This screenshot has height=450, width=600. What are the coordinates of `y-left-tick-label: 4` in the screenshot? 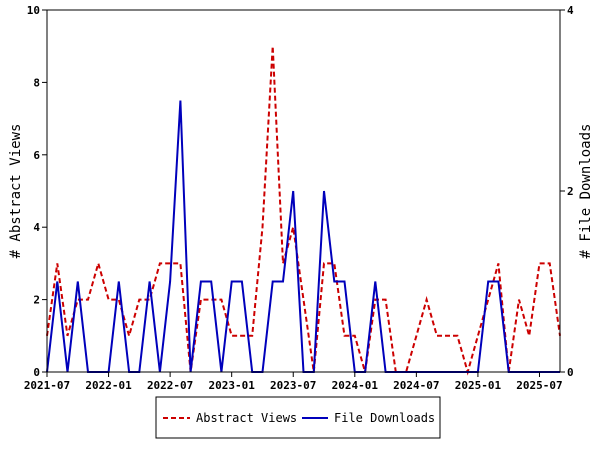 It's located at (36, 227).